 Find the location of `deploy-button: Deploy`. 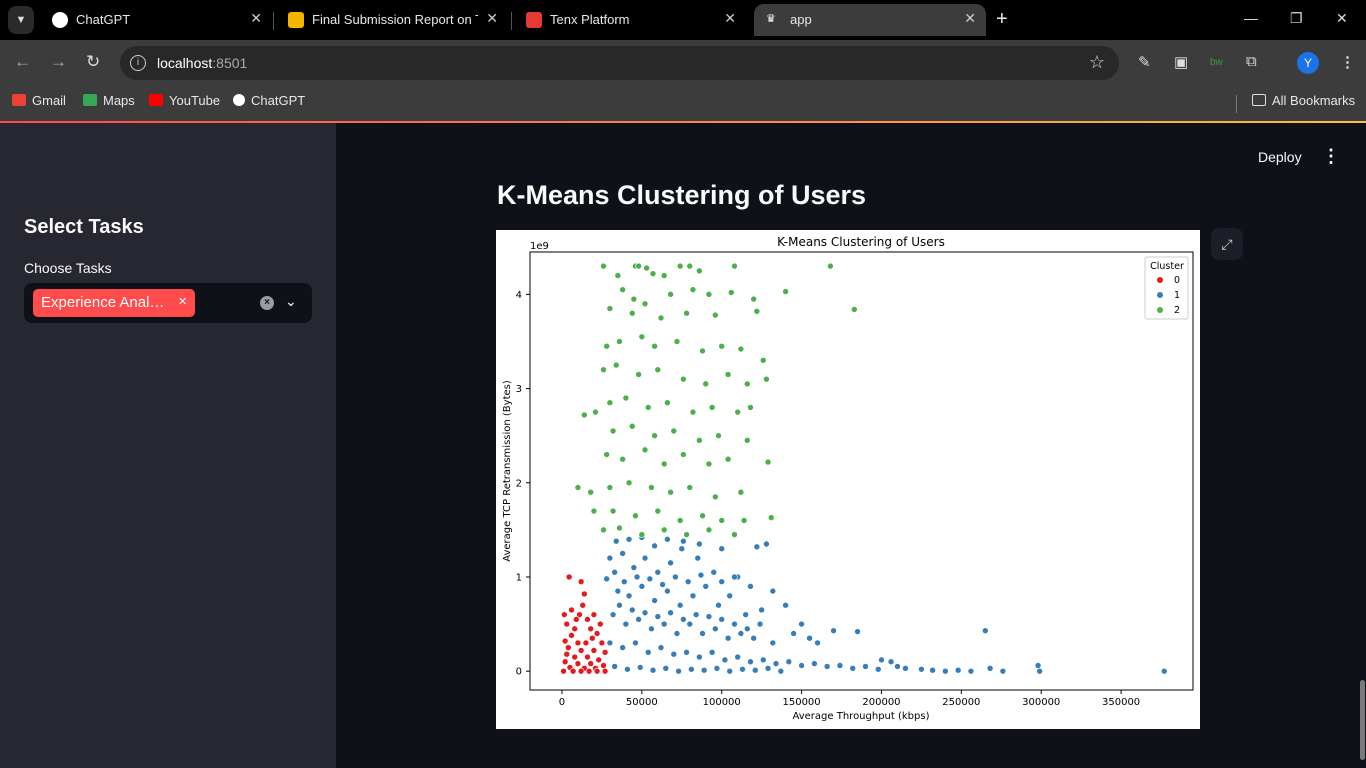

deploy-button: Deploy is located at coordinates (1280, 157).